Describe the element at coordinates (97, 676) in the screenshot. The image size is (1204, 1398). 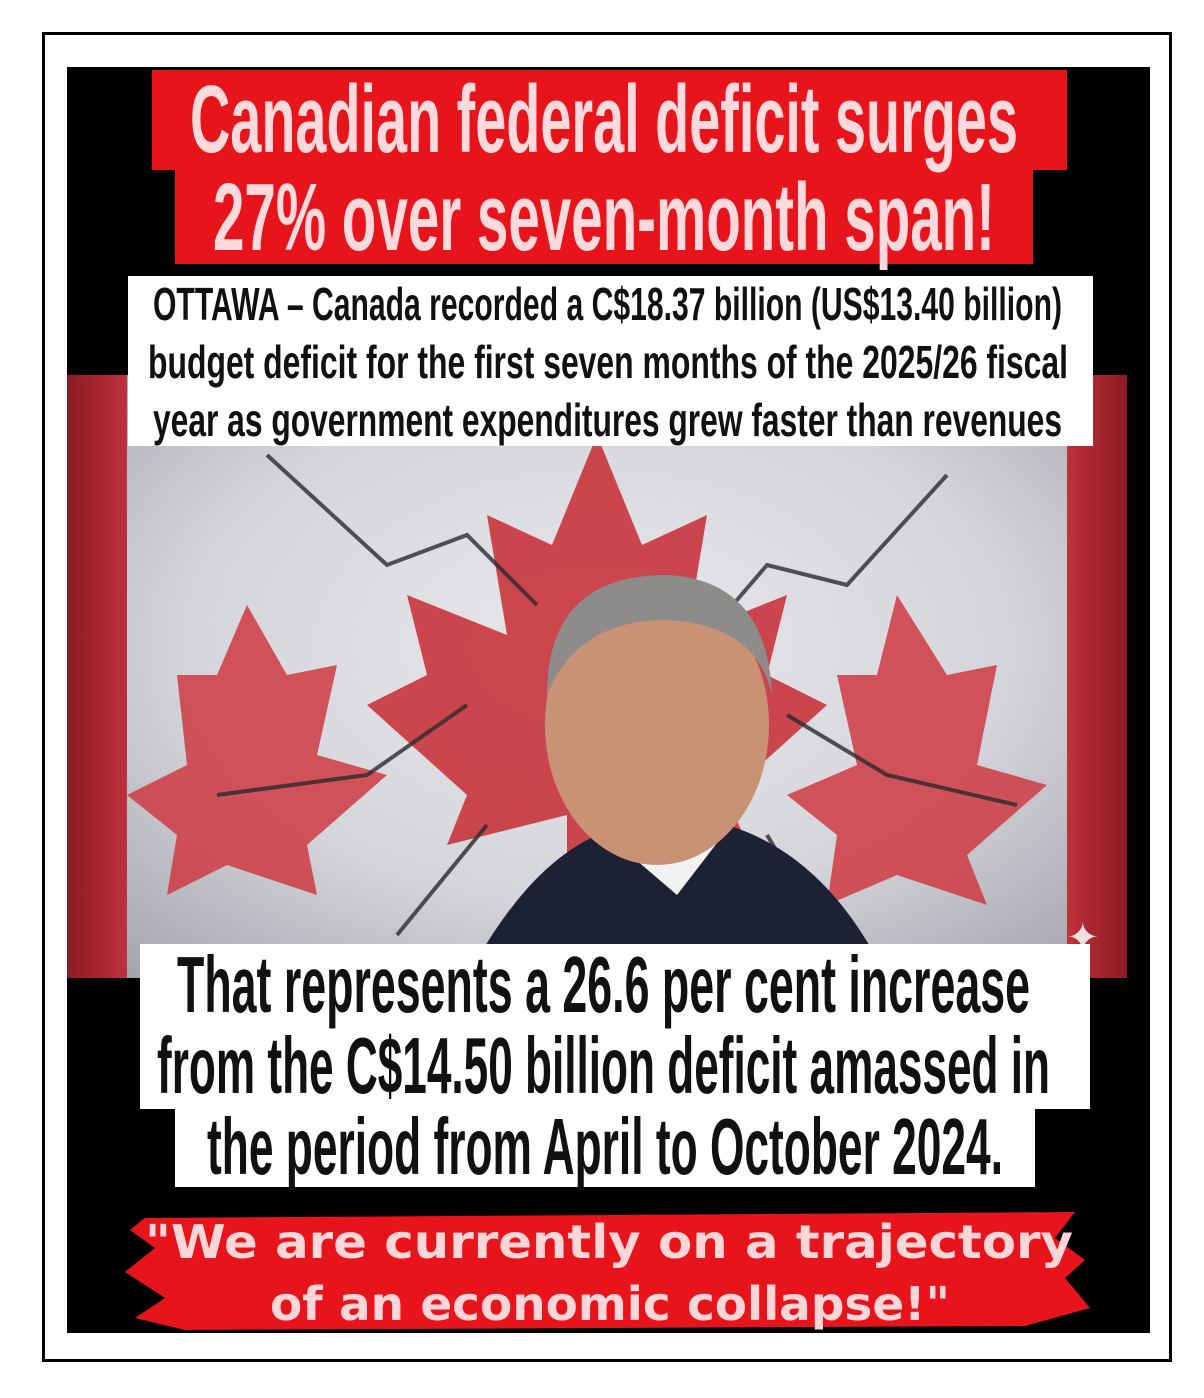
I see `flag-band-left` at that location.